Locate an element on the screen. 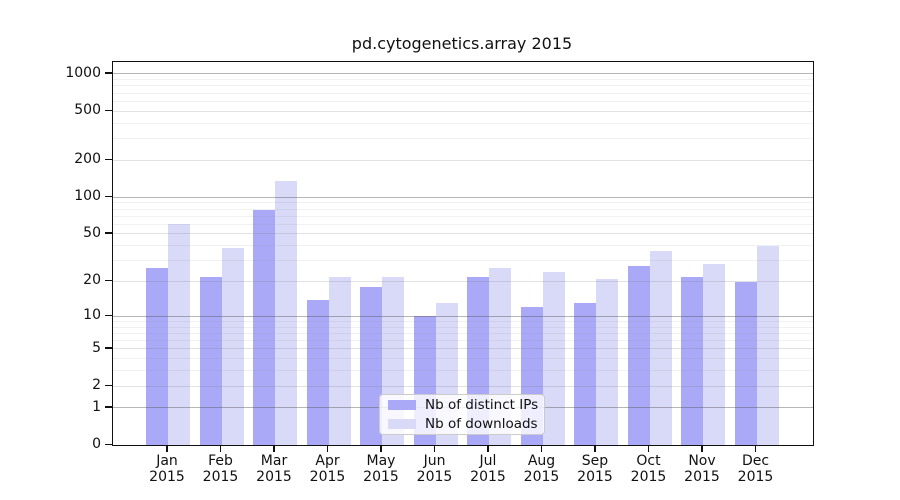 Image resolution: width=900 pixels, height=500 pixels. x-tick-month: May is located at coordinates (381, 461).